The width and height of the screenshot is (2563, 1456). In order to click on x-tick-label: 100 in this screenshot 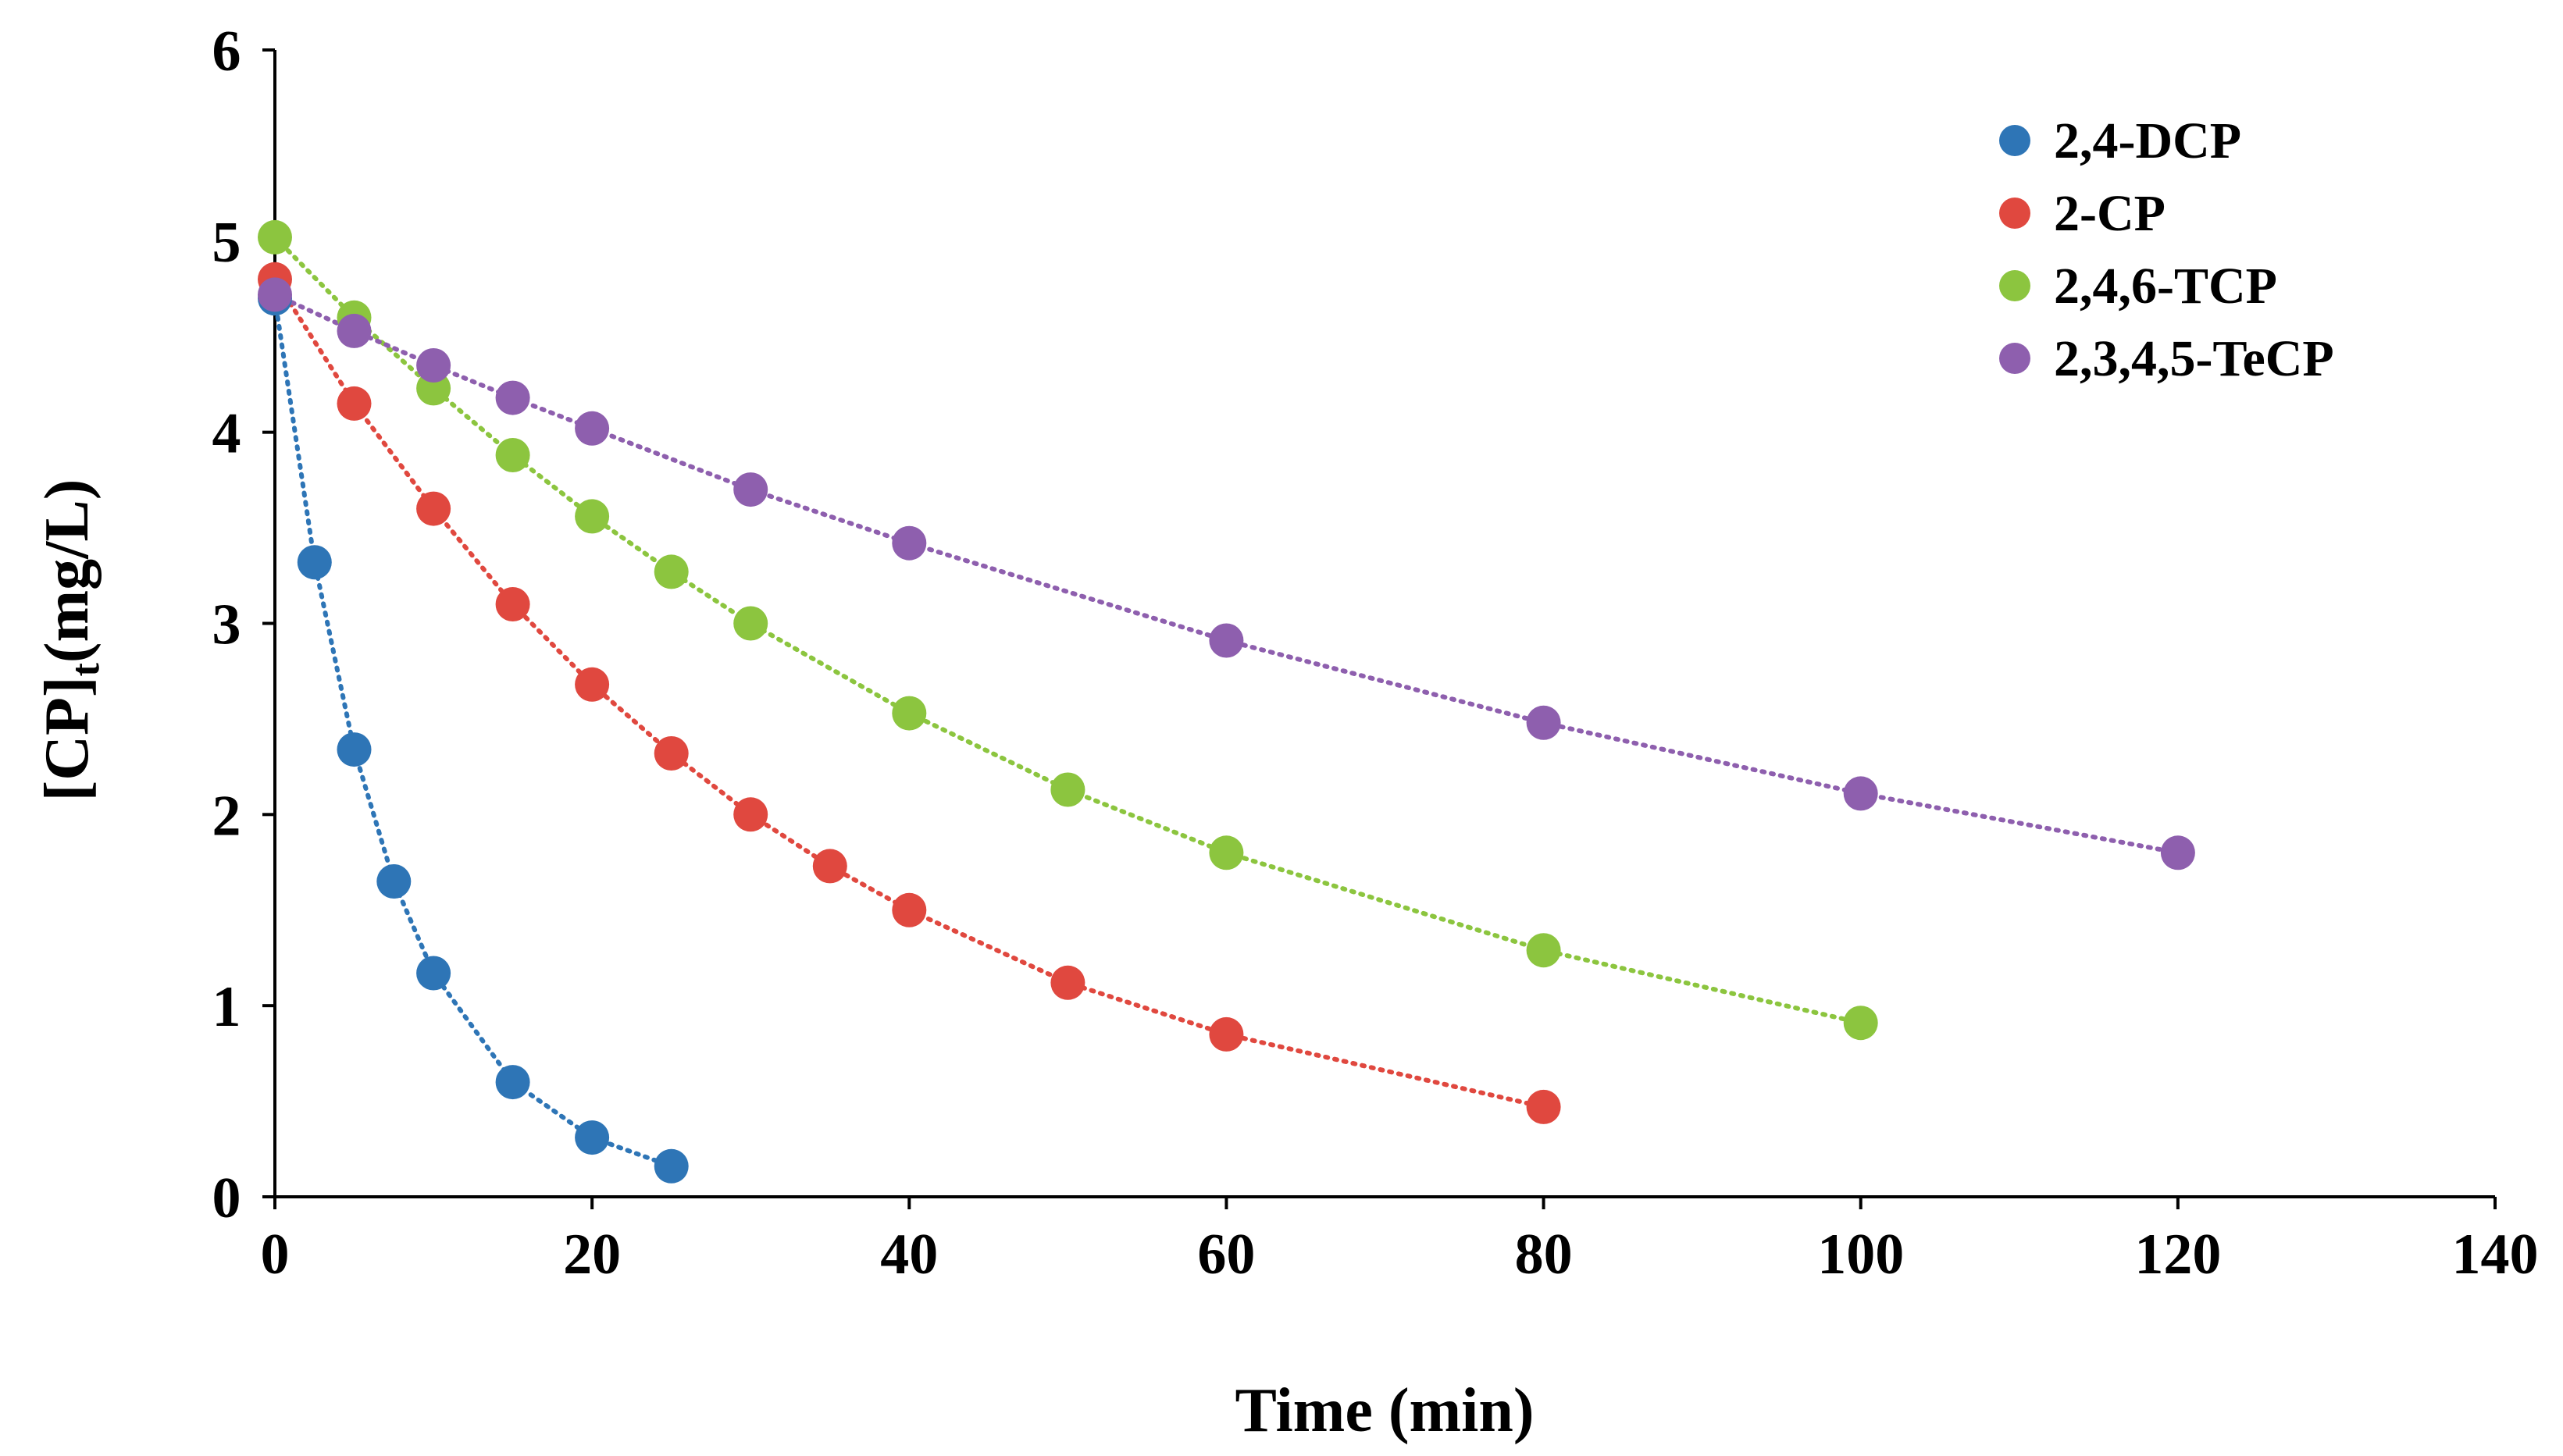, I will do `click(1861, 1255)`.